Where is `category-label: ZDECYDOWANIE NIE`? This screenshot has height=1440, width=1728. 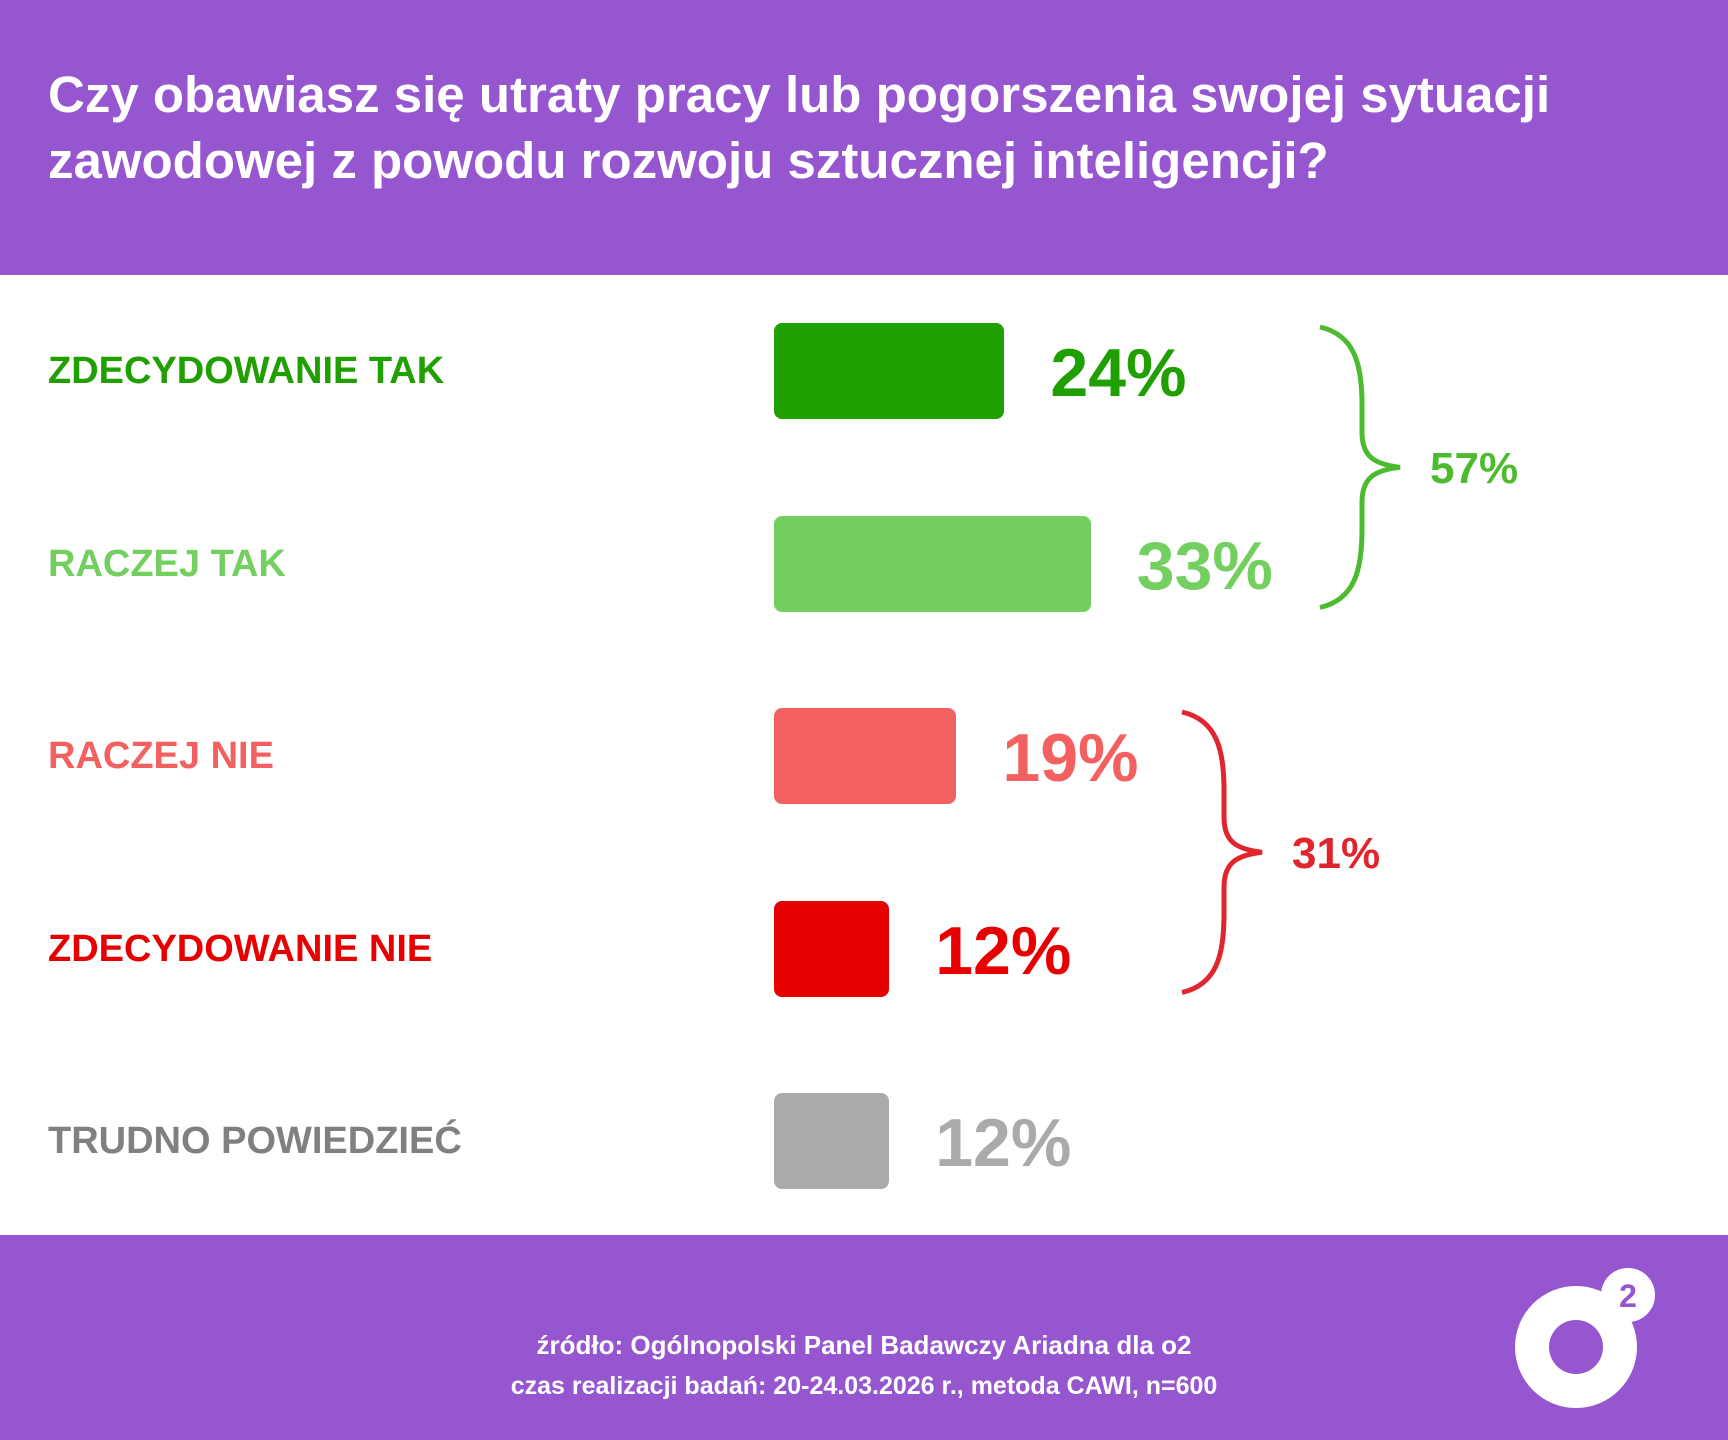 category-label: ZDECYDOWANIE NIE is located at coordinates (240, 948).